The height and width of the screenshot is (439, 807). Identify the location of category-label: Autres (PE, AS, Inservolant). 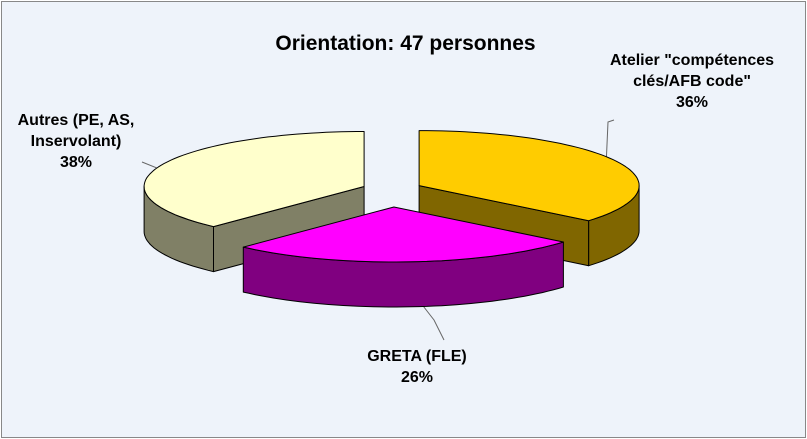
(76, 131).